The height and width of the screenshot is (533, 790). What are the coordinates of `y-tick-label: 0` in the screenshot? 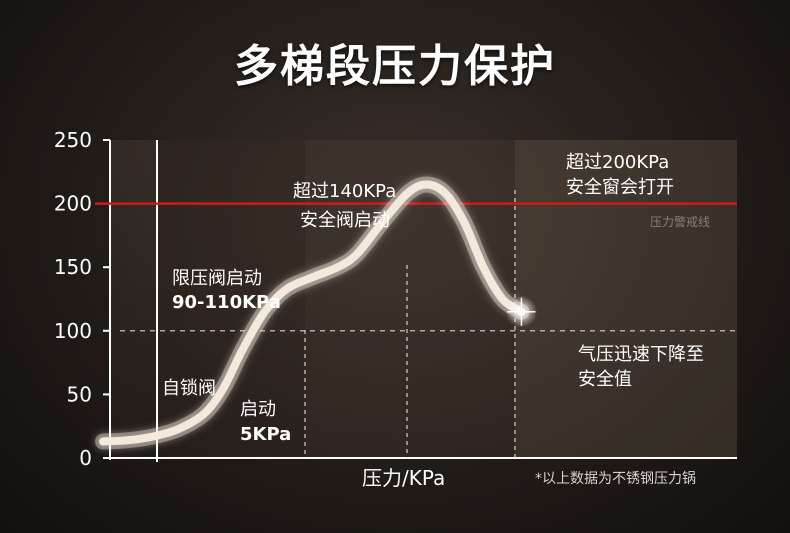 It's located at (85, 458).